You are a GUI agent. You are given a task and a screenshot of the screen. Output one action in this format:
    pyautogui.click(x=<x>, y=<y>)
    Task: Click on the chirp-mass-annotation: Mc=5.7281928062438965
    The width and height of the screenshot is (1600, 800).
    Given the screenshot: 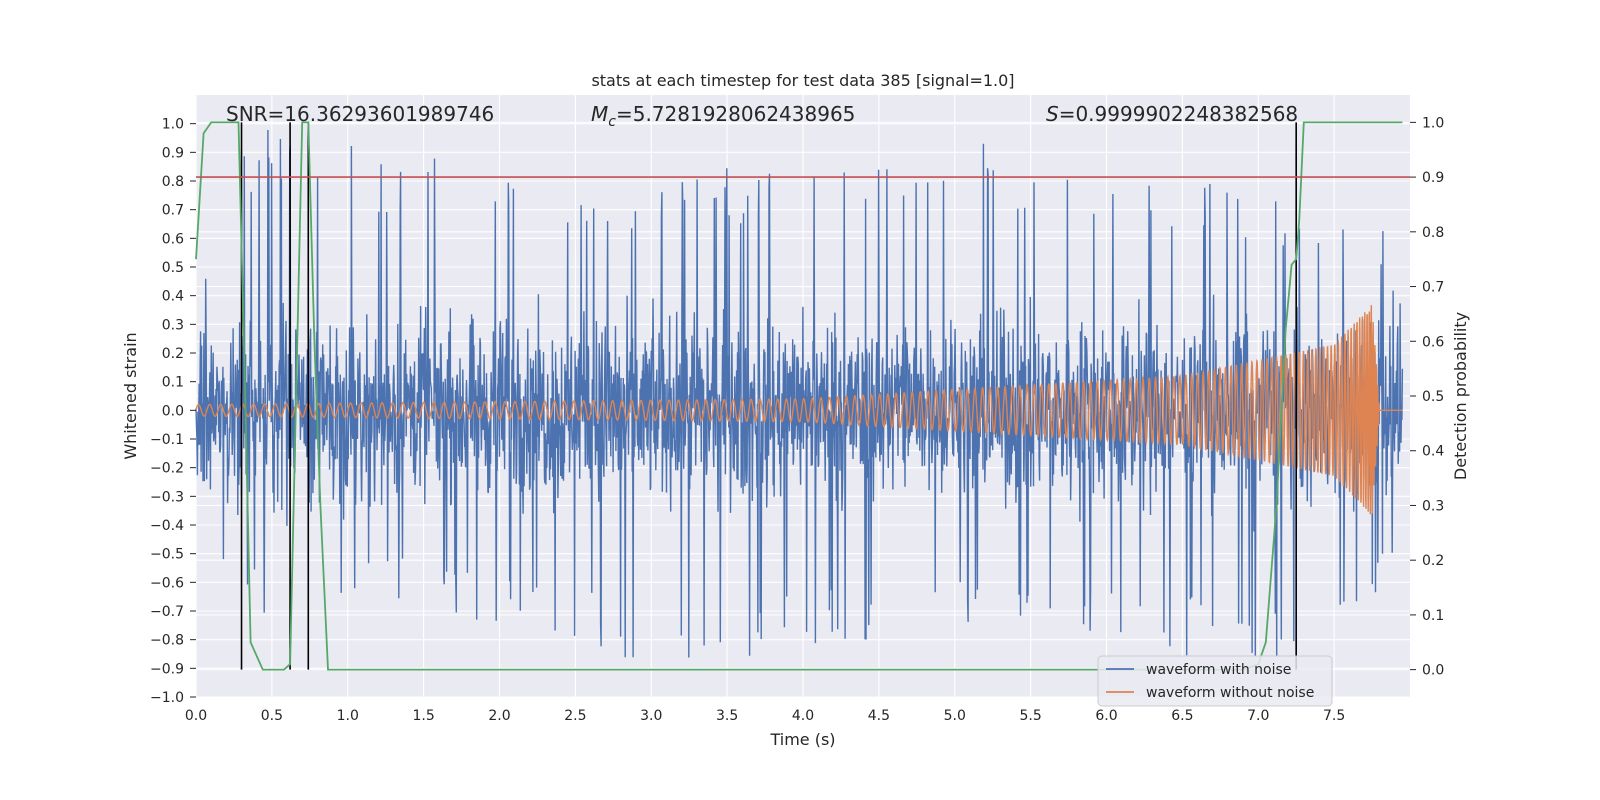 What is the action you would take?
    pyautogui.click(x=723, y=116)
    